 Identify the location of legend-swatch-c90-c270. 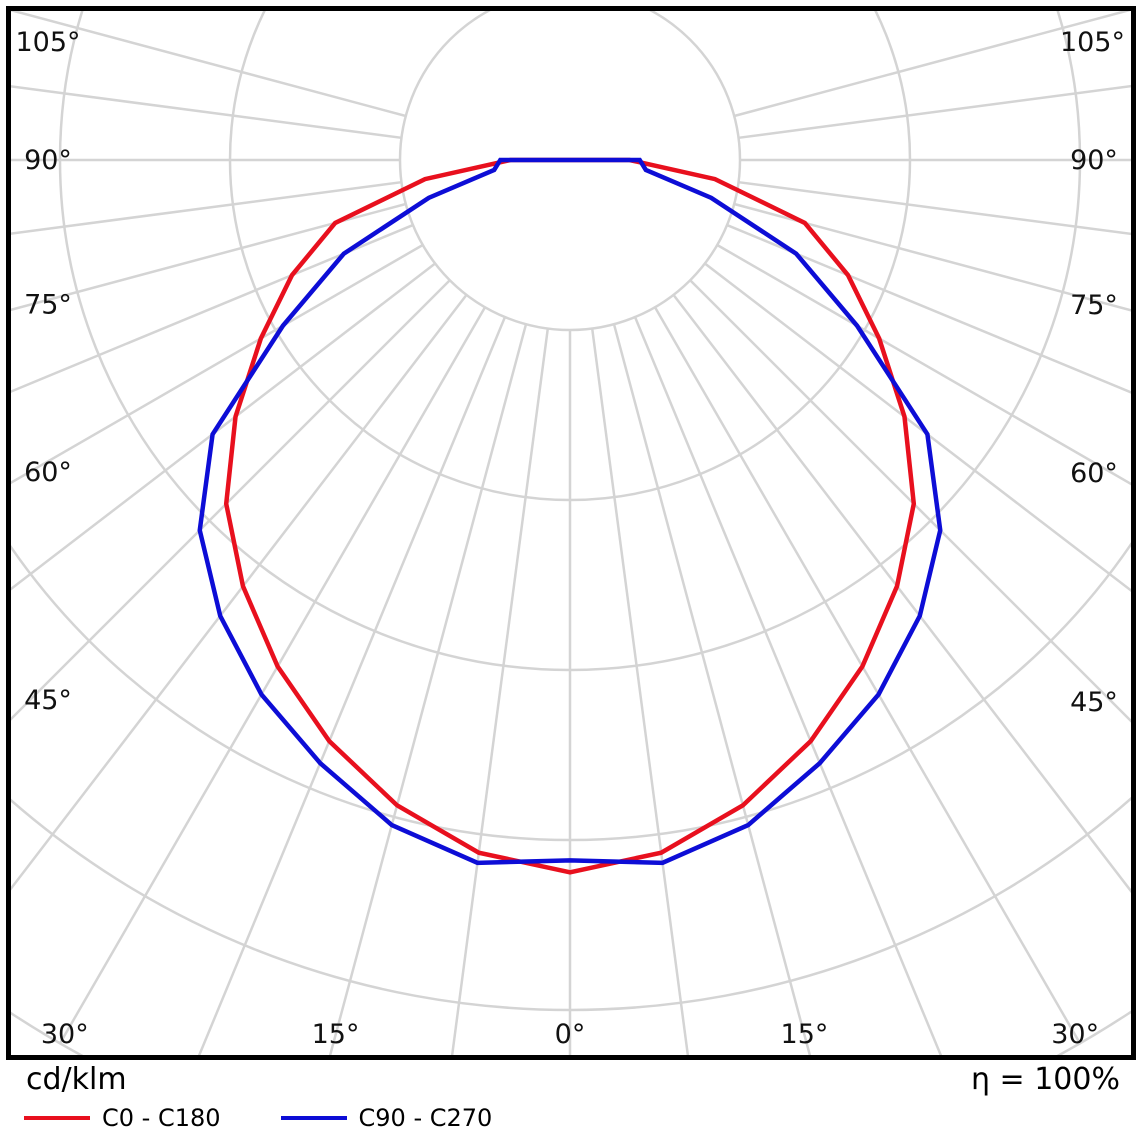
(313, 1118).